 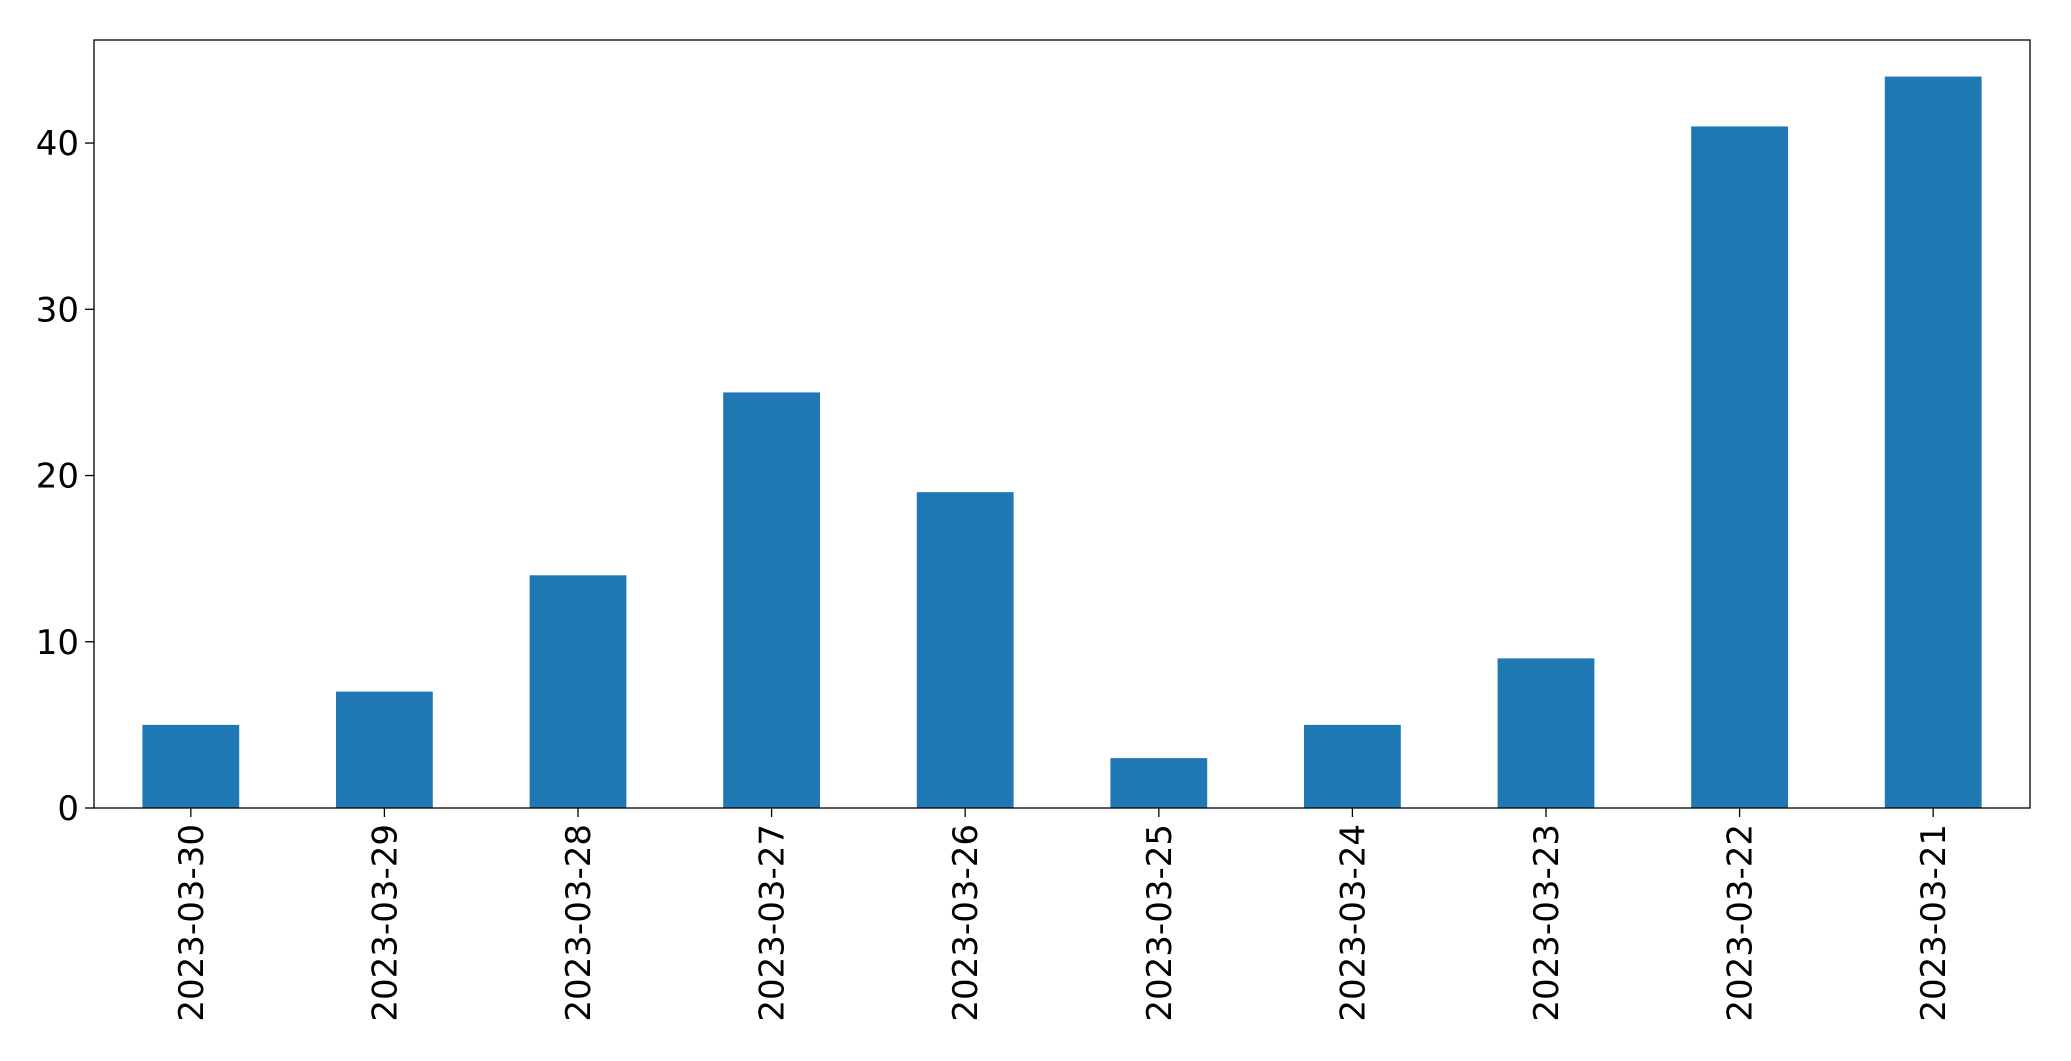 I want to click on y-tick-label: 0, so click(x=68, y=809).